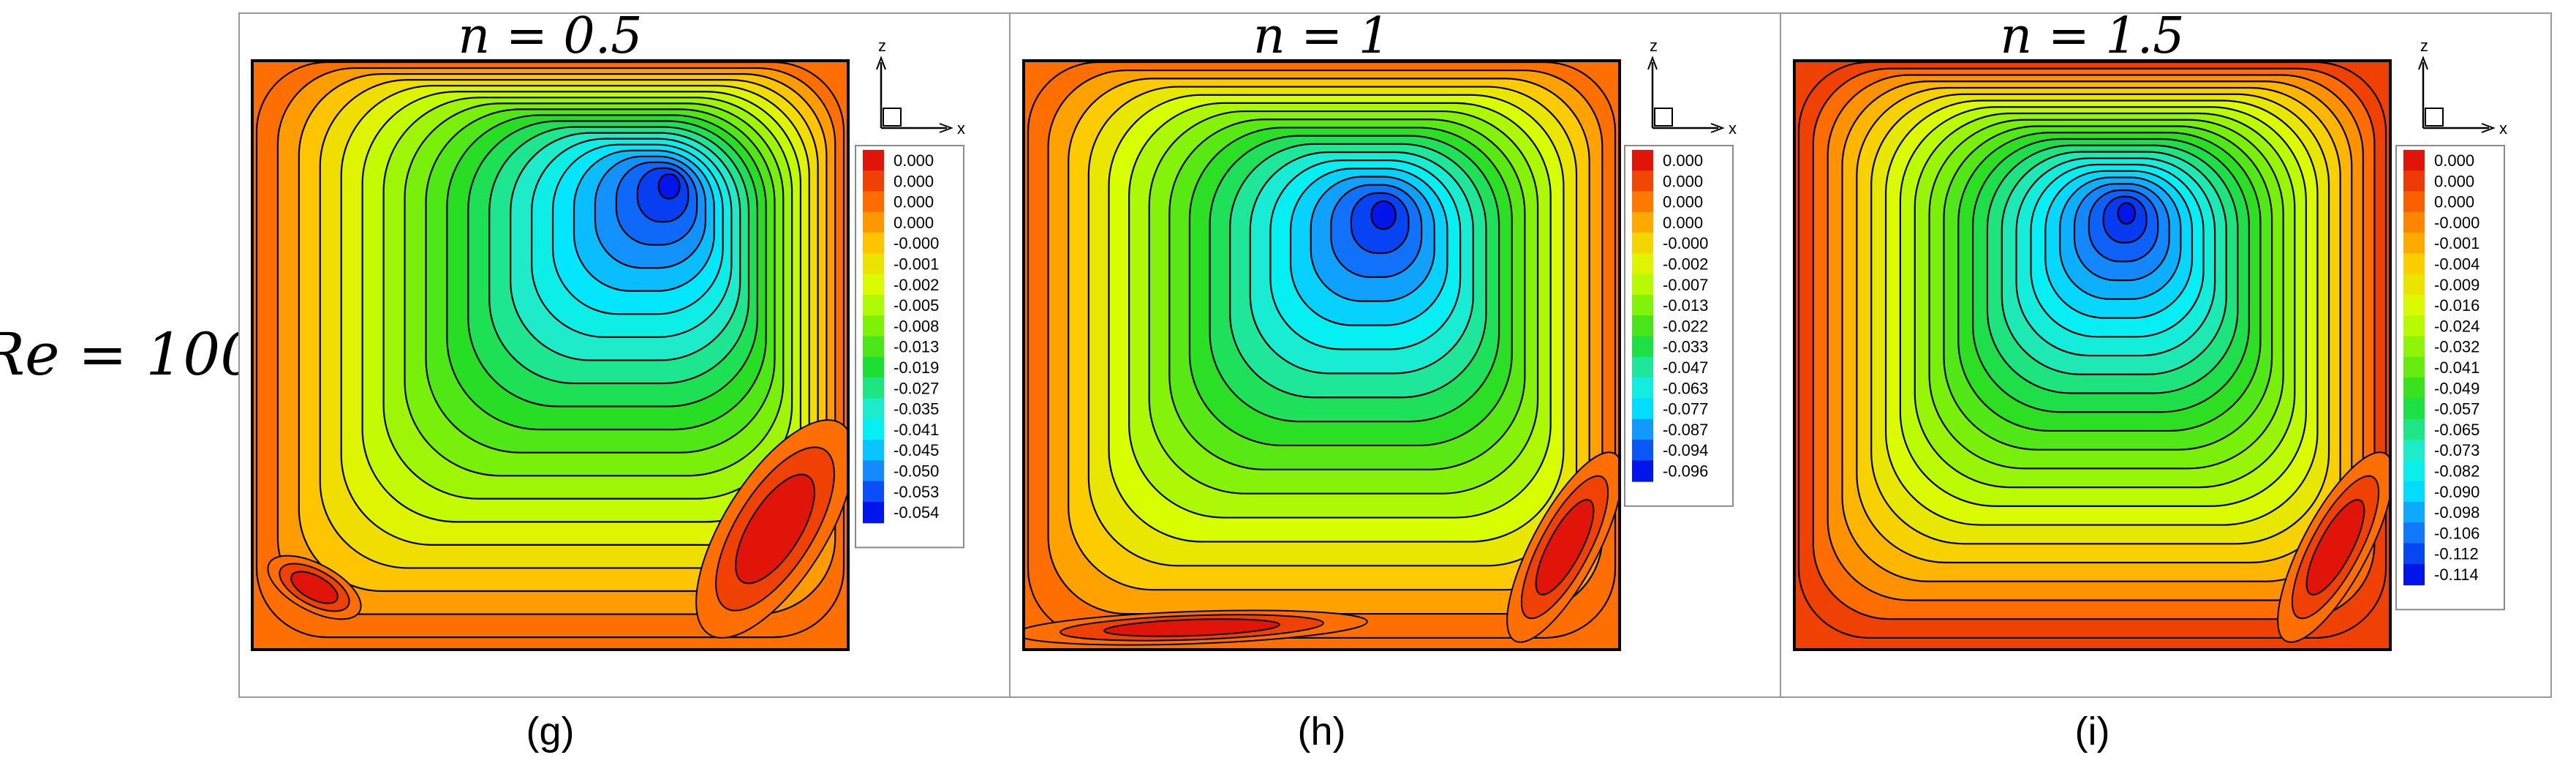 This screenshot has width=2576, height=763. Describe the element at coordinates (916, 472) in the screenshot. I see `colorbar-level-label: -0.050` at that location.